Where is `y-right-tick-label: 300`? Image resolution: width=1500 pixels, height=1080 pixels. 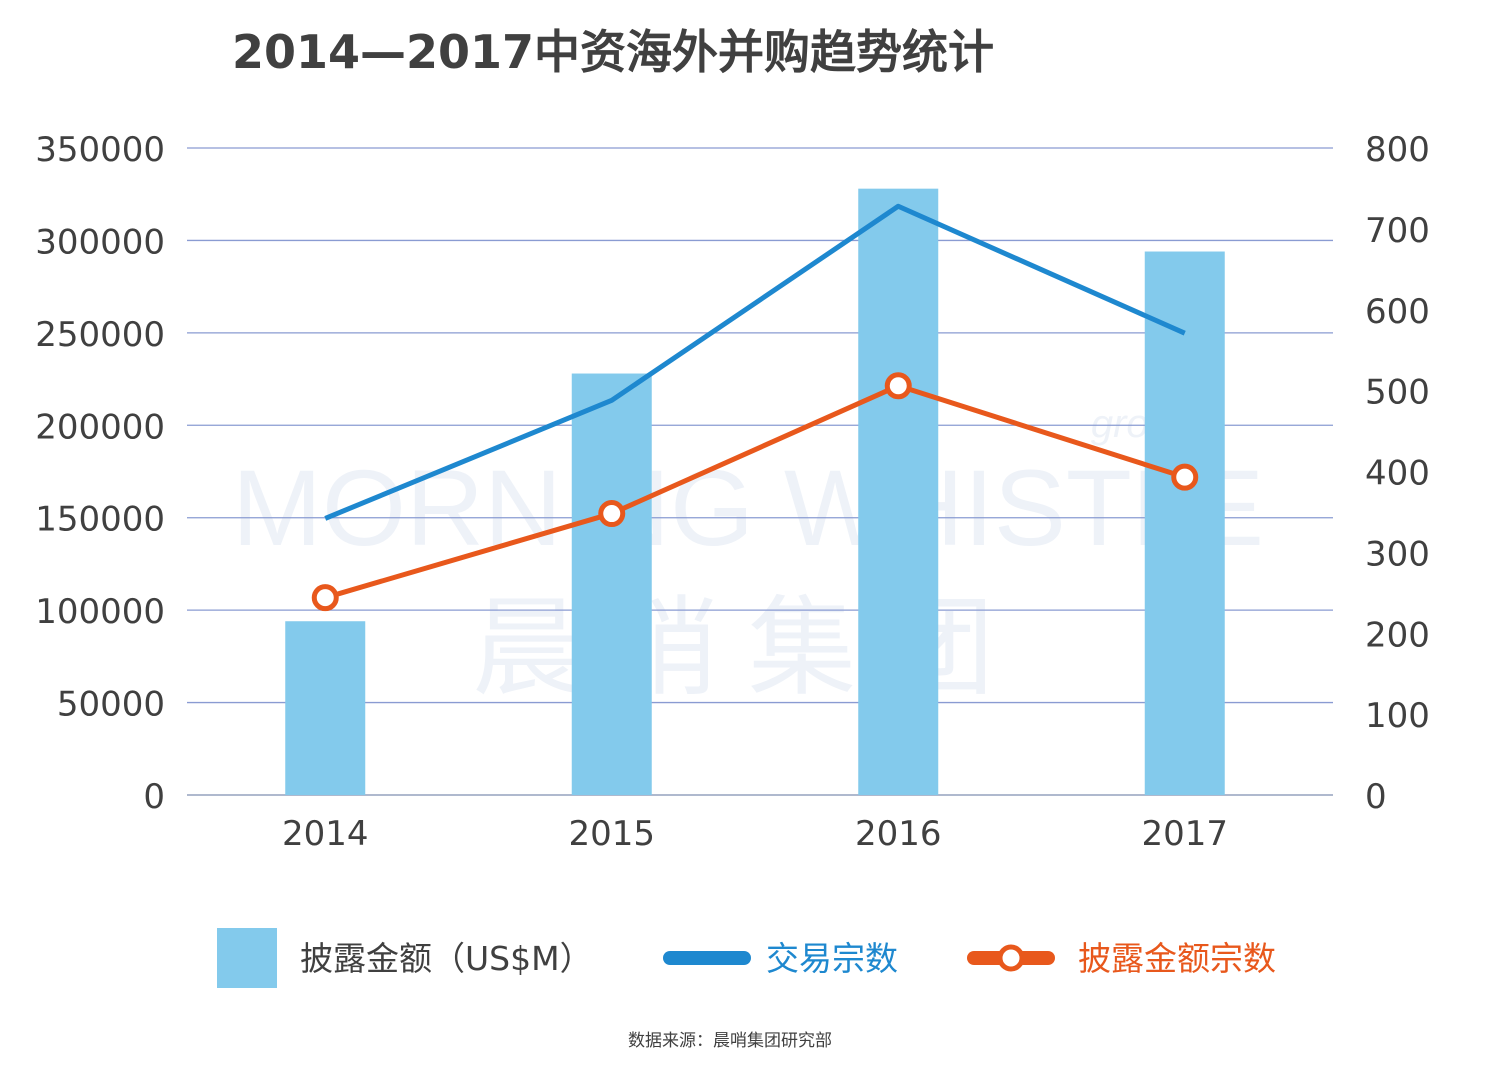
y-right-tick-label: 300 is located at coordinates (1397, 554).